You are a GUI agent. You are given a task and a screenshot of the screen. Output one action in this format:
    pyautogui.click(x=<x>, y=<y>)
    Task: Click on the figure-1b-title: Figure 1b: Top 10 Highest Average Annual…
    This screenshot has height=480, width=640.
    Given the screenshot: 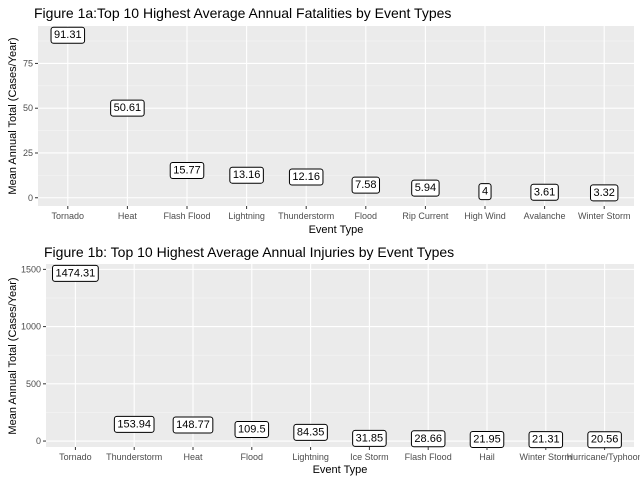 What is the action you would take?
    pyautogui.click(x=249, y=252)
    